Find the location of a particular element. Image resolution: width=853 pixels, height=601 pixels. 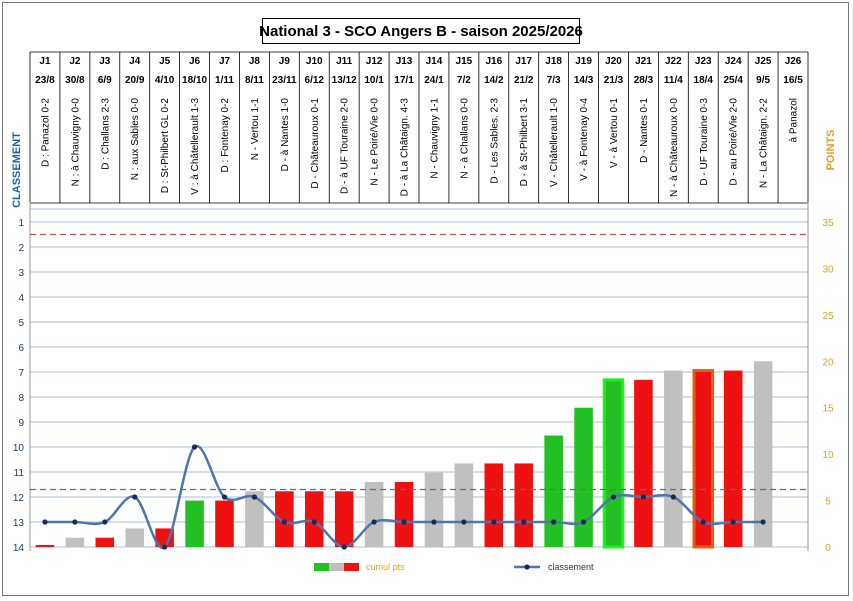

matchday-label: J8 is located at coordinates (255, 61).